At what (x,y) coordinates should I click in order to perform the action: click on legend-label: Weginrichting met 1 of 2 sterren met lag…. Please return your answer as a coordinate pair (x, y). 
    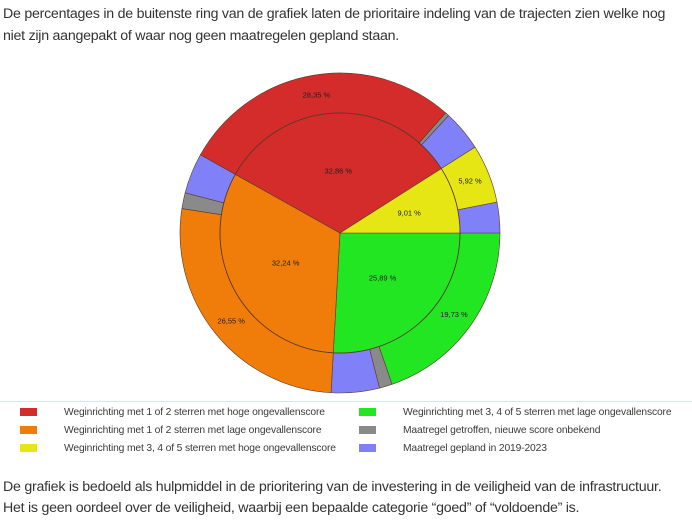
    Looking at the image, I should click on (193, 430).